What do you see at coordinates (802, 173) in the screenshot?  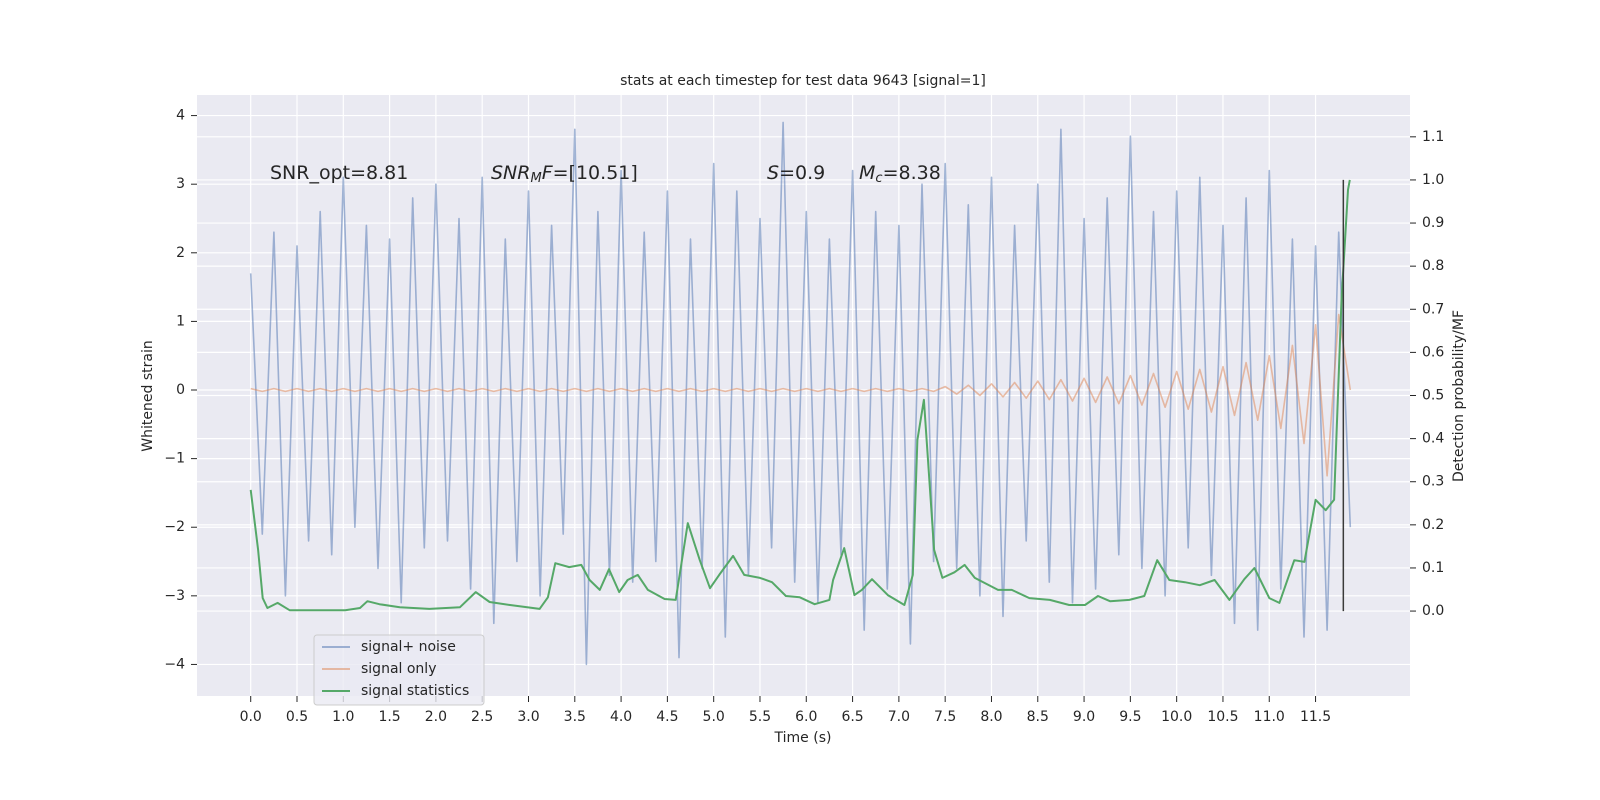 I see `annotation-part: =0.9` at bounding box center [802, 173].